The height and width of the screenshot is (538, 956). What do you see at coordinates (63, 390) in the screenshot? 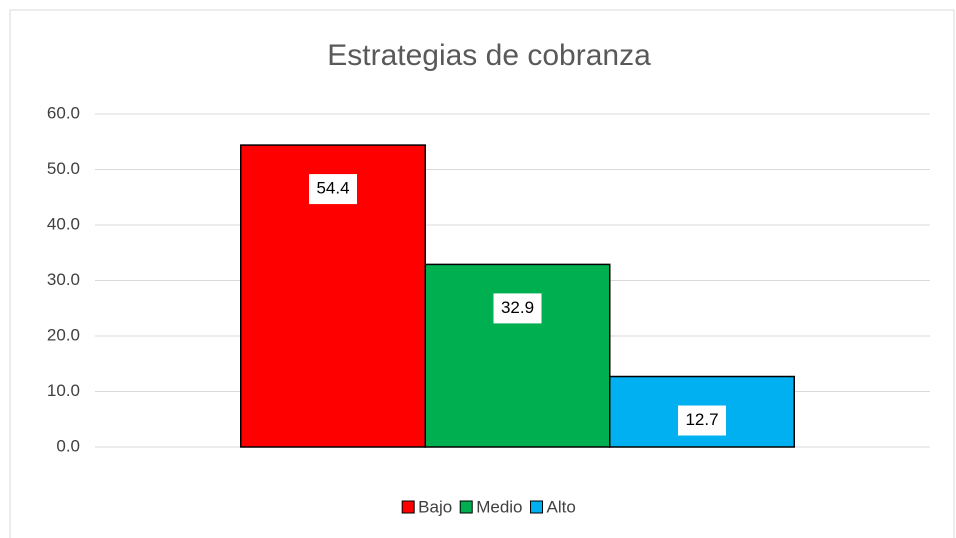
I see `y-tick-label: 10.0` at bounding box center [63, 390].